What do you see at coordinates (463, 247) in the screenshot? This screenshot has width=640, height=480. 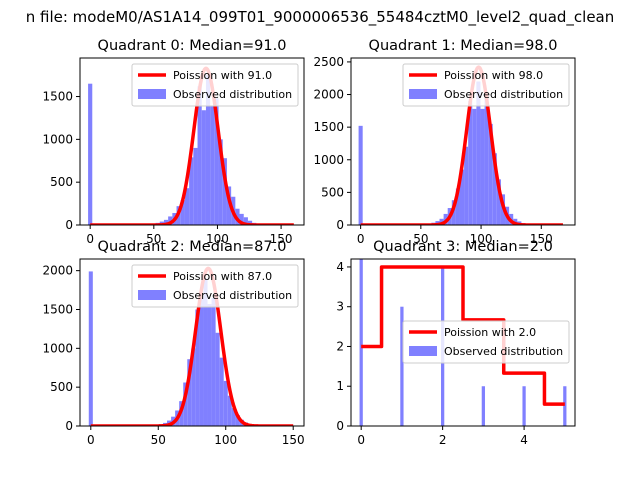 I see `subplot-title: Quadrant 3: Median=2.0` at bounding box center [463, 247].